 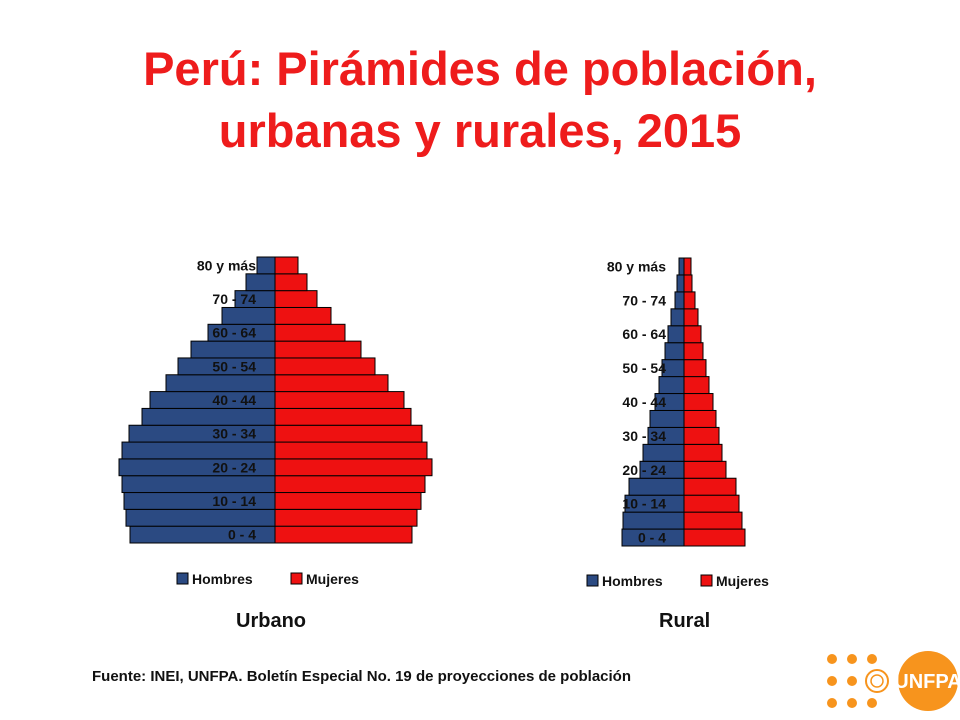 I want to click on tick-label-urbano: 10 - 14, so click(x=234, y=501).